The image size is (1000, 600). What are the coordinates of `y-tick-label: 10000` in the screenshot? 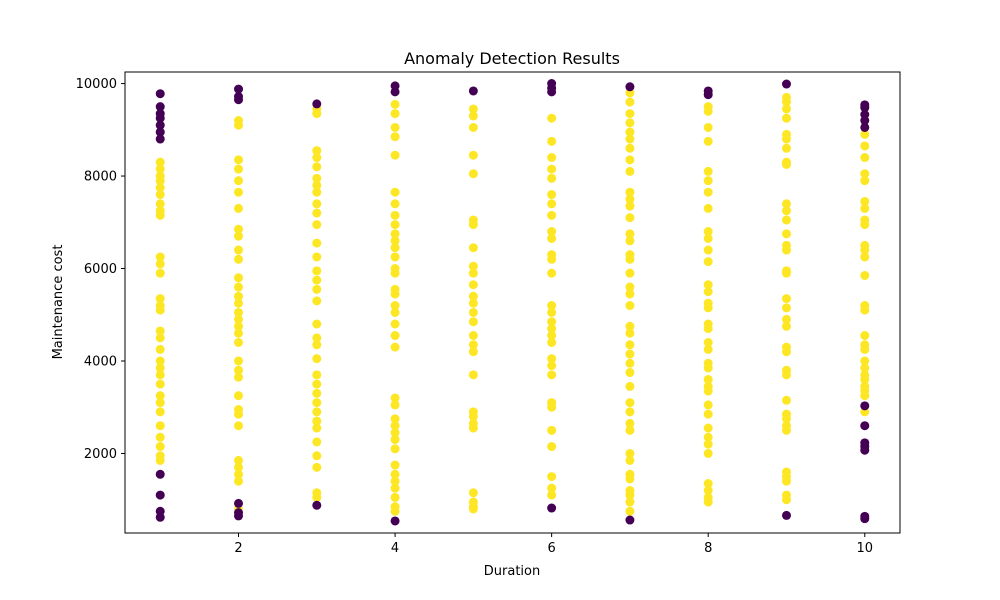 It's located at (96, 84).